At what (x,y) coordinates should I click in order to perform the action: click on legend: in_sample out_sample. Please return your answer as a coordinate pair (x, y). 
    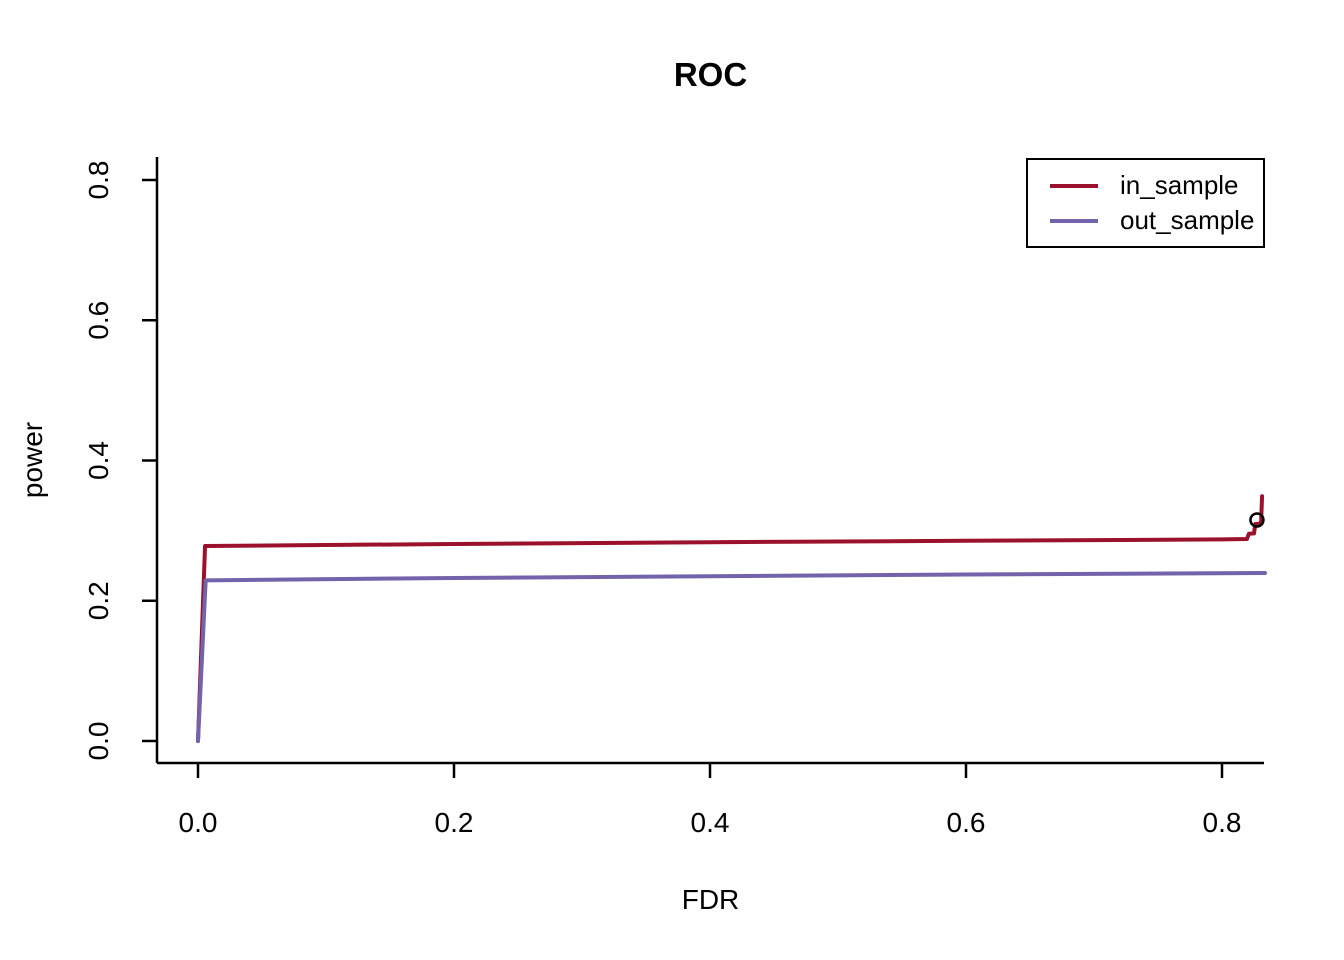
    Looking at the image, I should click on (1145, 203).